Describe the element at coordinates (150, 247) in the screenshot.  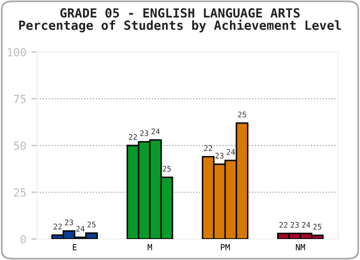
I see `x-tick-label: M` at that location.